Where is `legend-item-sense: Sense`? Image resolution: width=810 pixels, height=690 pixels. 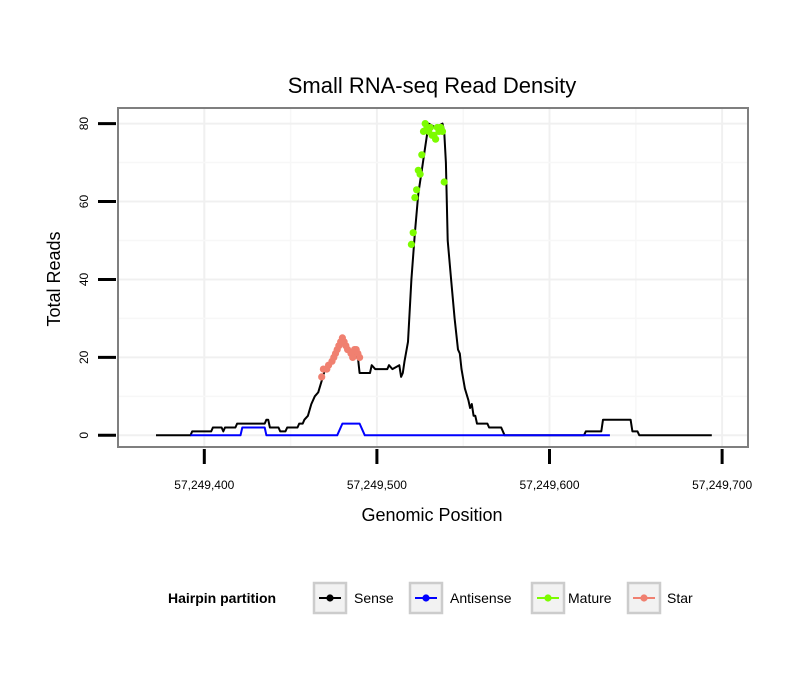
legend-item-sense: Sense is located at coordinates (353, 598).